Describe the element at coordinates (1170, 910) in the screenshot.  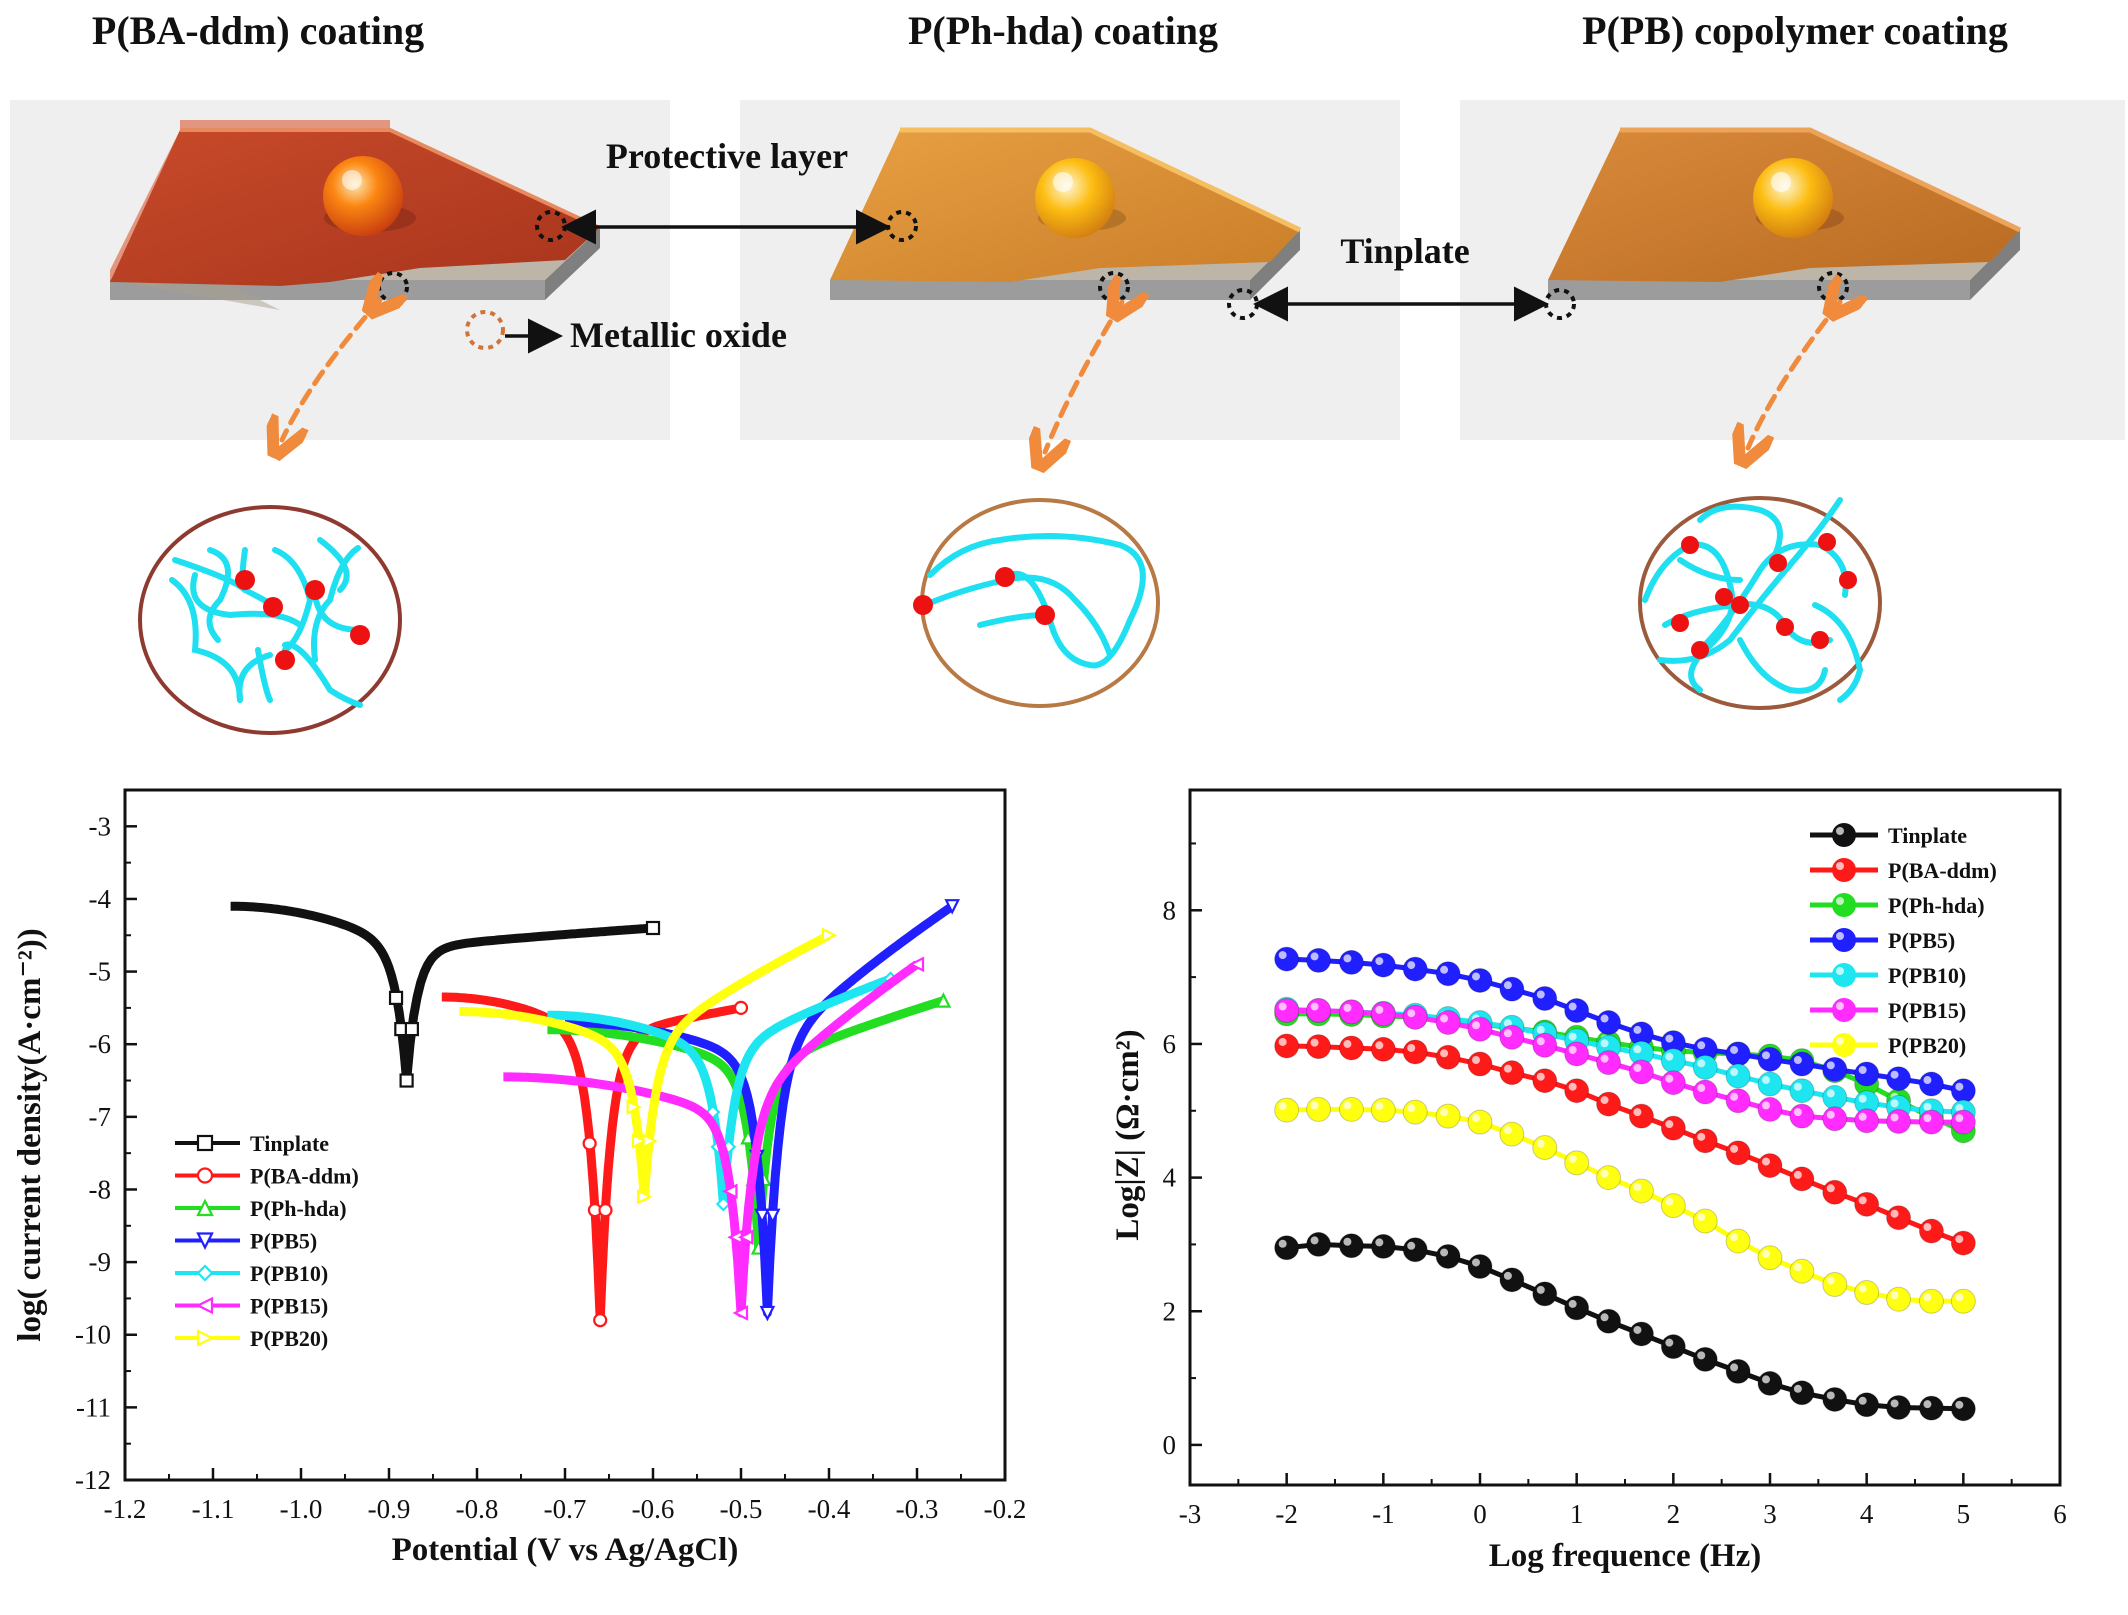
I see `bode-y-tick-label: 8` at that location.